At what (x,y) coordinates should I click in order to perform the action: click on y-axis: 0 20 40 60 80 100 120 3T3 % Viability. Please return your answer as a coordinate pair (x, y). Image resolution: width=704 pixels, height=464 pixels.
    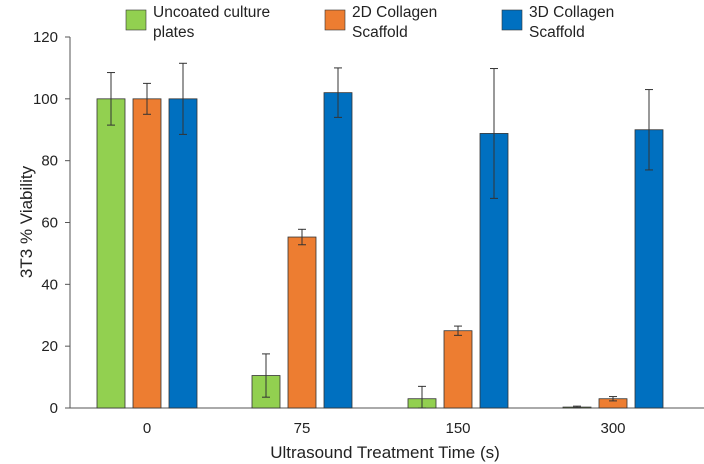
    Looking at the image, I should click on (44, 223).